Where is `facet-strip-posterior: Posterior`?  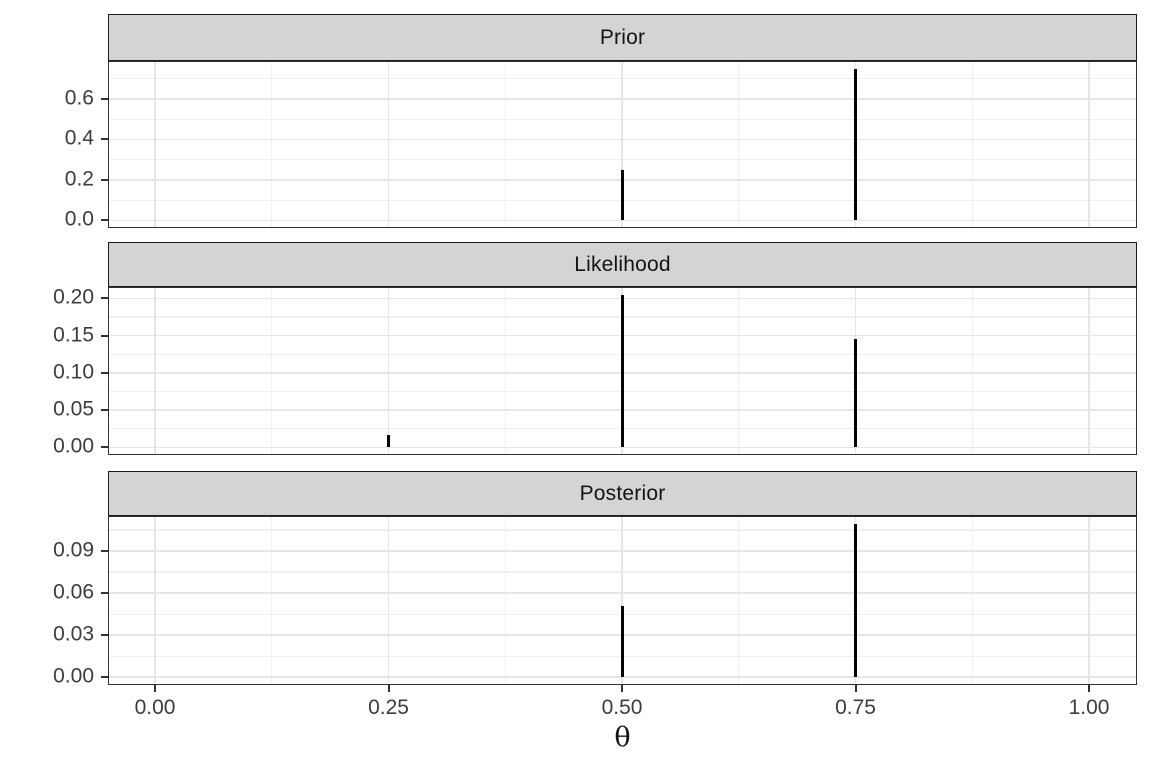 facet-strip-posterior: Posterior is located at coordinates (622, 493).